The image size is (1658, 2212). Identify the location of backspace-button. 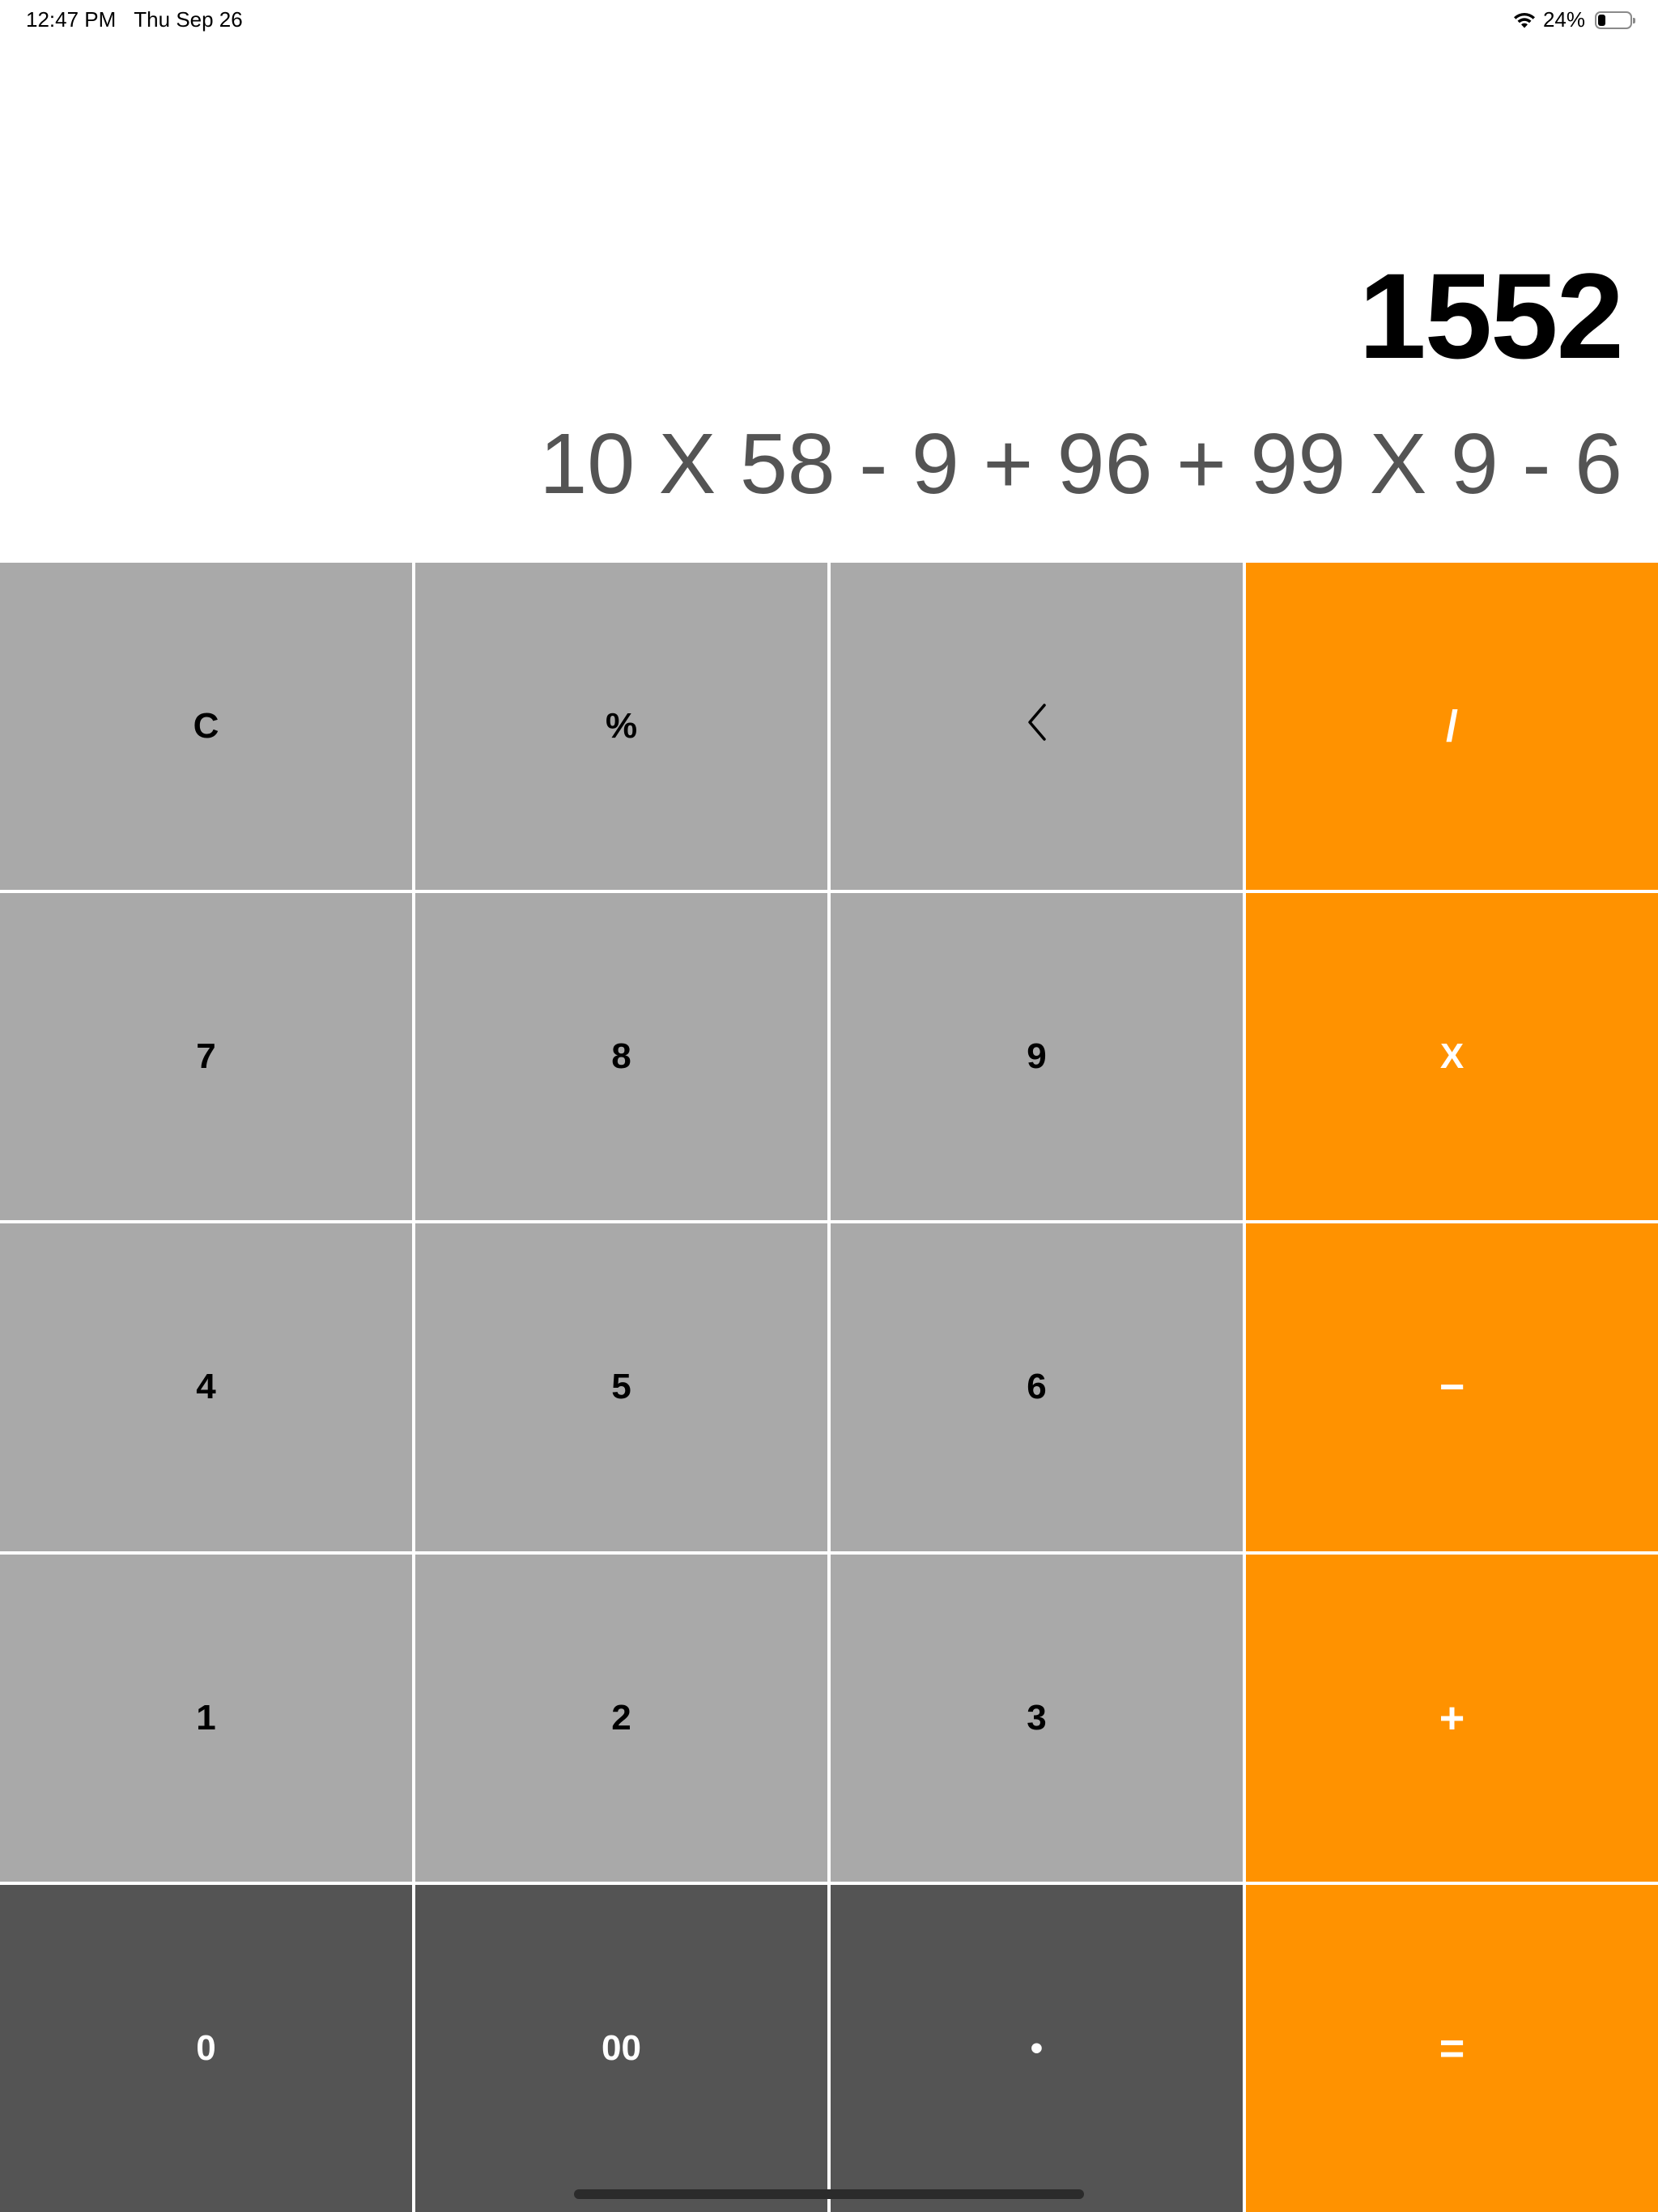
(1037, 727).